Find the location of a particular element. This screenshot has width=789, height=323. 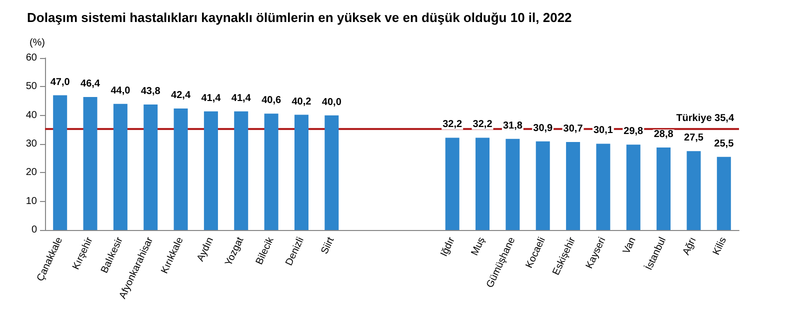

y-tick-label: 40 is located at coordinates (32, 115).